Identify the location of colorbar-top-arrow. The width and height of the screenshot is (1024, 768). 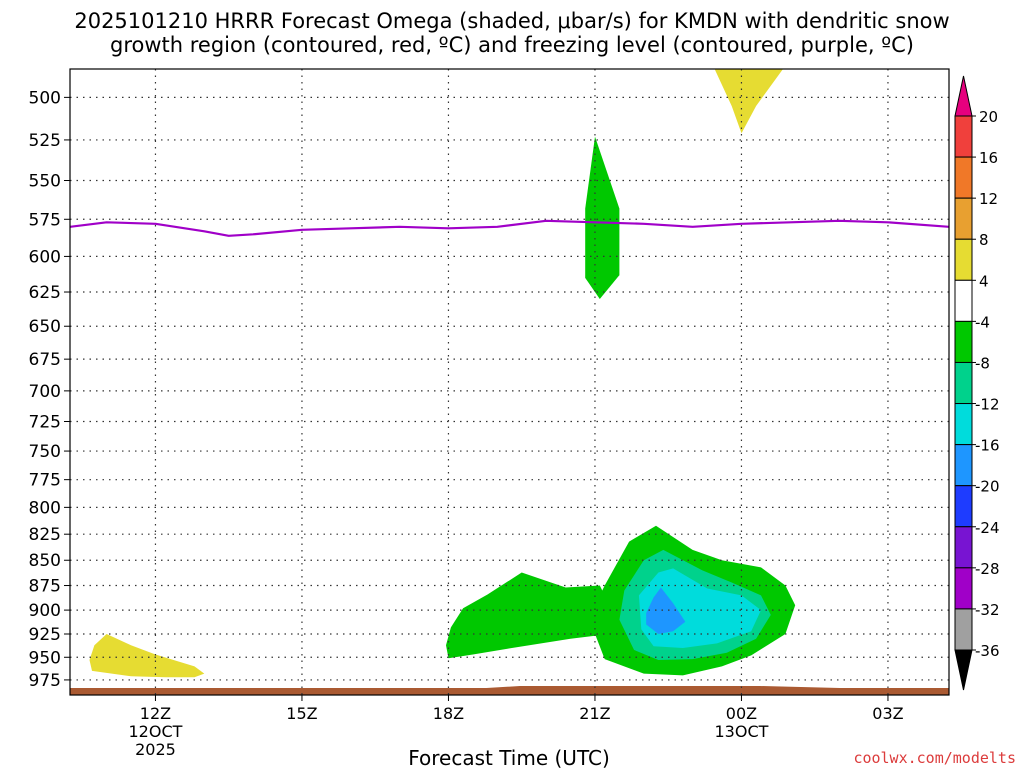
(963, 96).